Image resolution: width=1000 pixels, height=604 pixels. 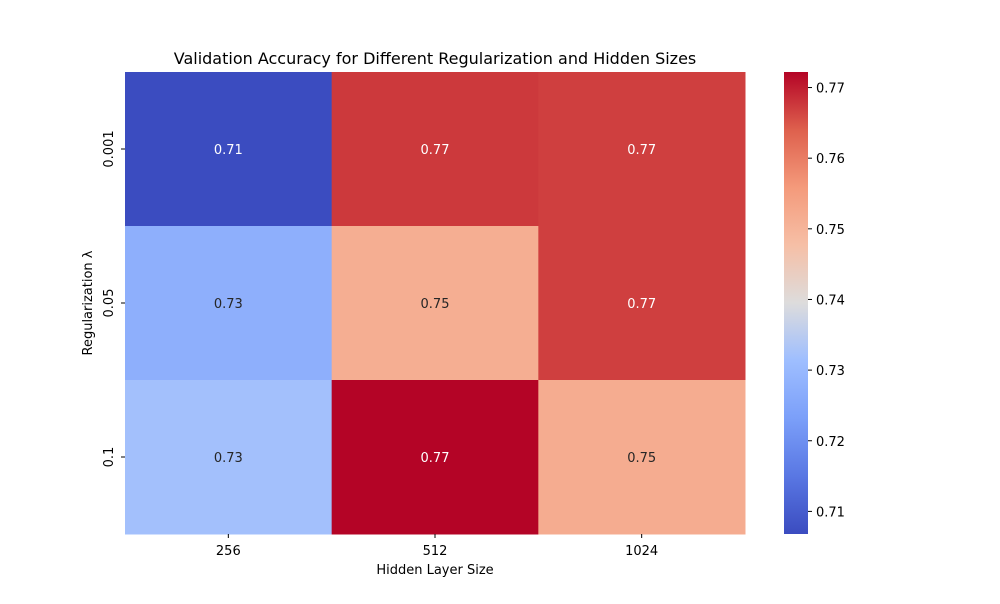 I want to click on y-tick-label: 0.001, so click(x=109, y=148).